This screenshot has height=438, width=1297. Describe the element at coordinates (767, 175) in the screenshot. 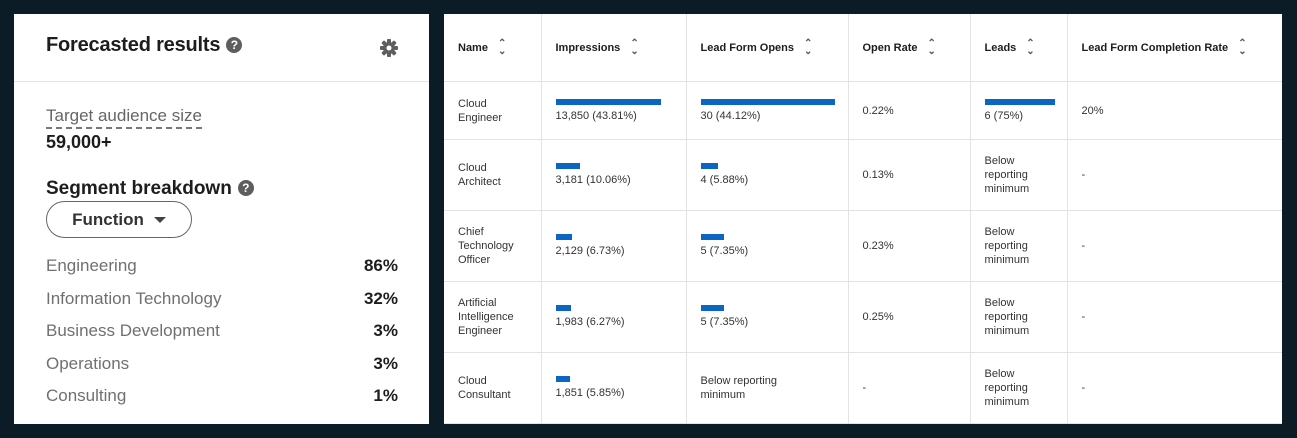

I see `cell-lead-form-opens: 4 (5.88%)` at that location.